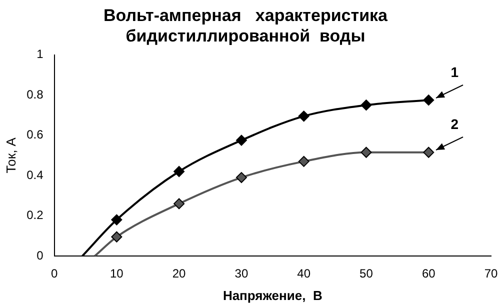 This screenshot has height=308, width=501. What do you see at coordinates (304, 273) in the screenshot?
I see `x-tick-label: 40` at bounding box center [304, 273].